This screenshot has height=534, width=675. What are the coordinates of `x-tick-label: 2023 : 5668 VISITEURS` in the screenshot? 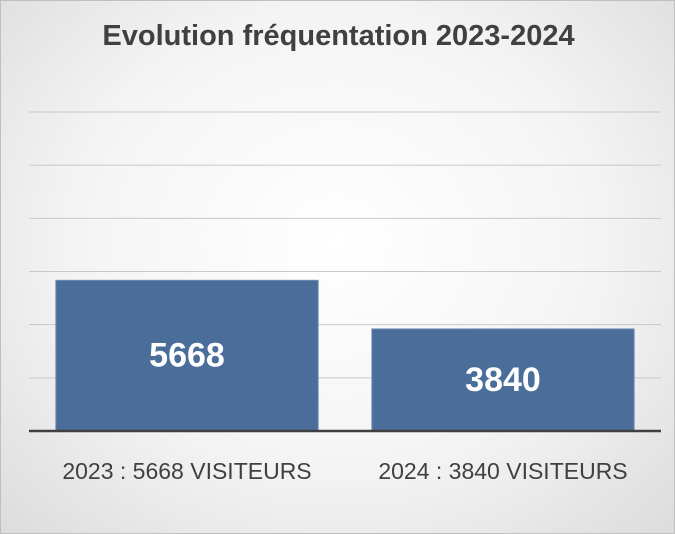 It's located at (186, 471).